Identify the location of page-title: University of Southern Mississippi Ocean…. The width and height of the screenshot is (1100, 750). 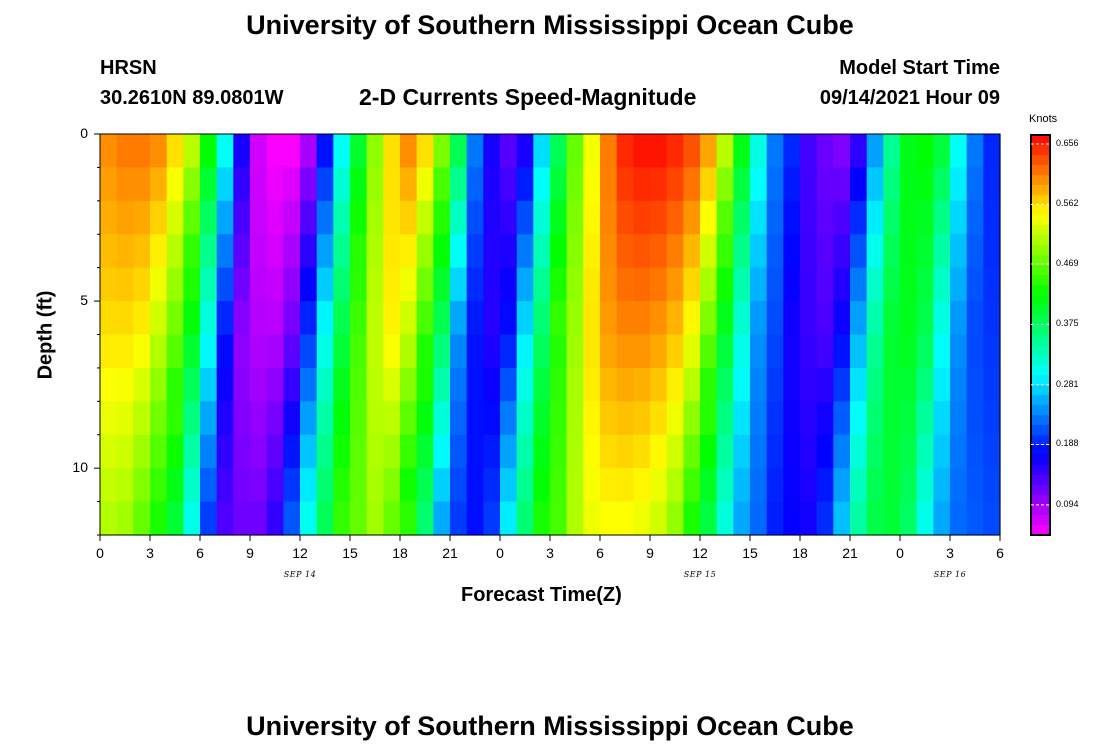
(550, 25).